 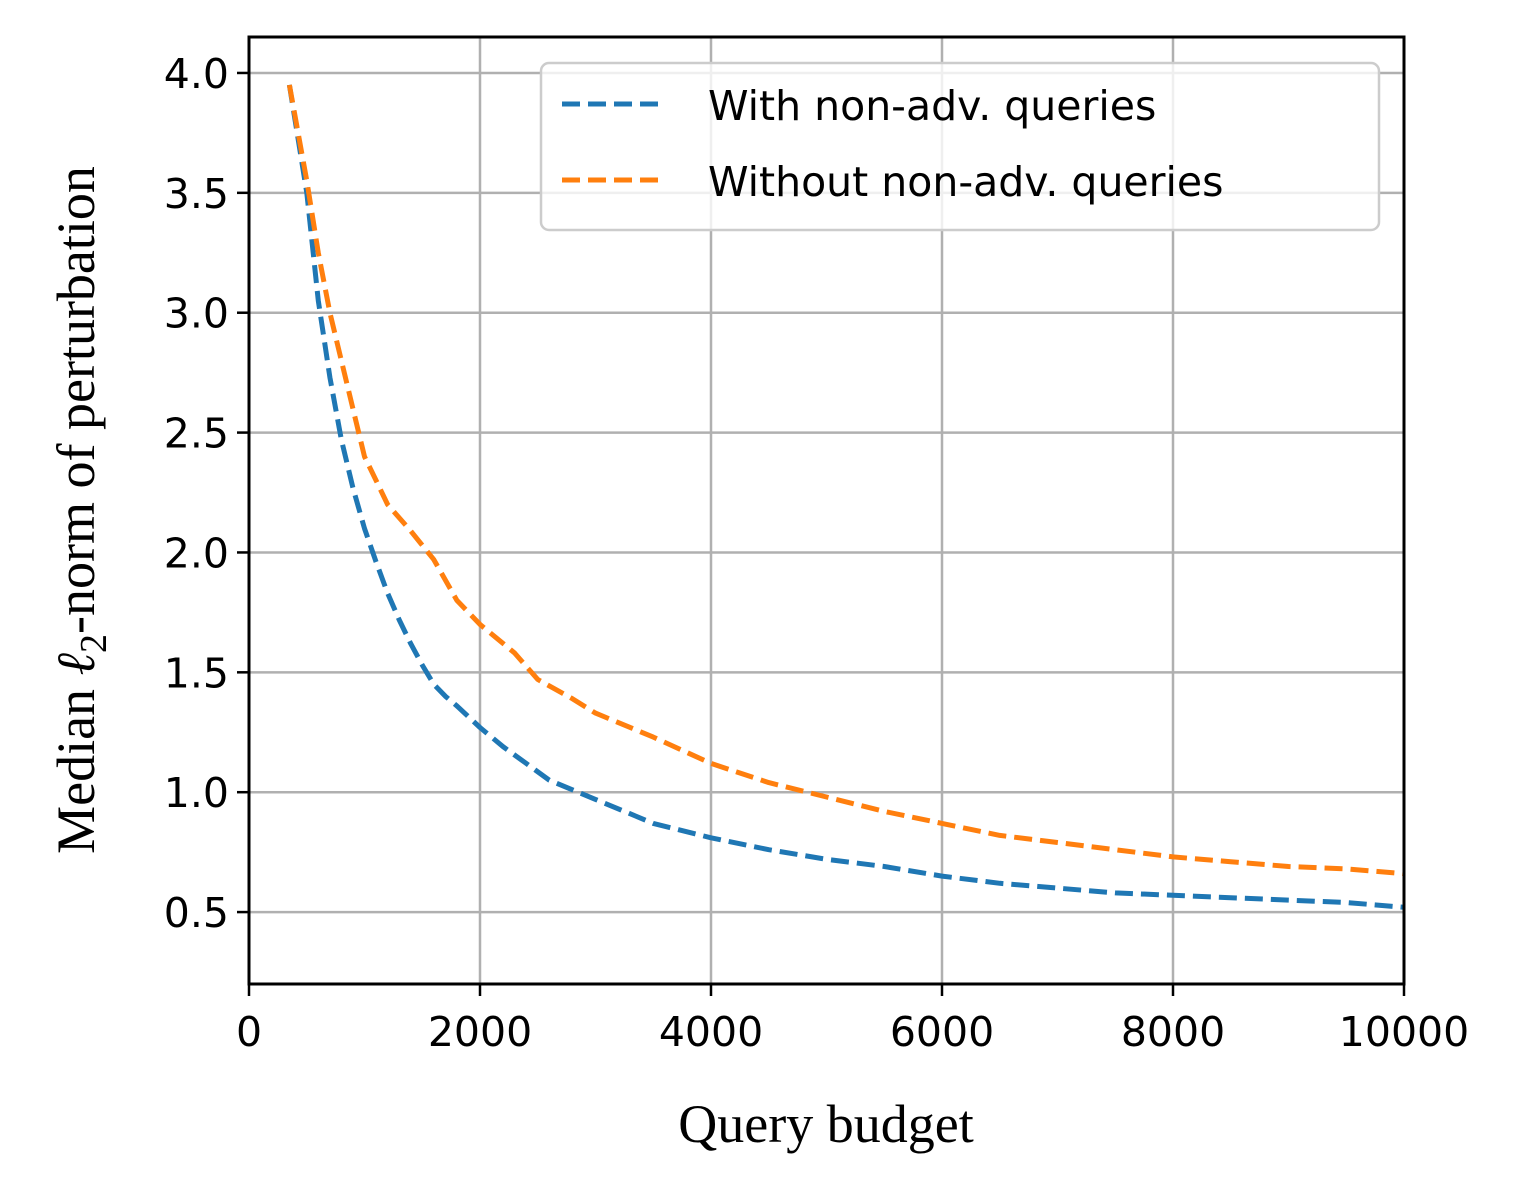 What do you see at coordinates (76, 764) in the screenshot?
I see `y-axis-title-prefix: Median` at bounding box center [76, 764].